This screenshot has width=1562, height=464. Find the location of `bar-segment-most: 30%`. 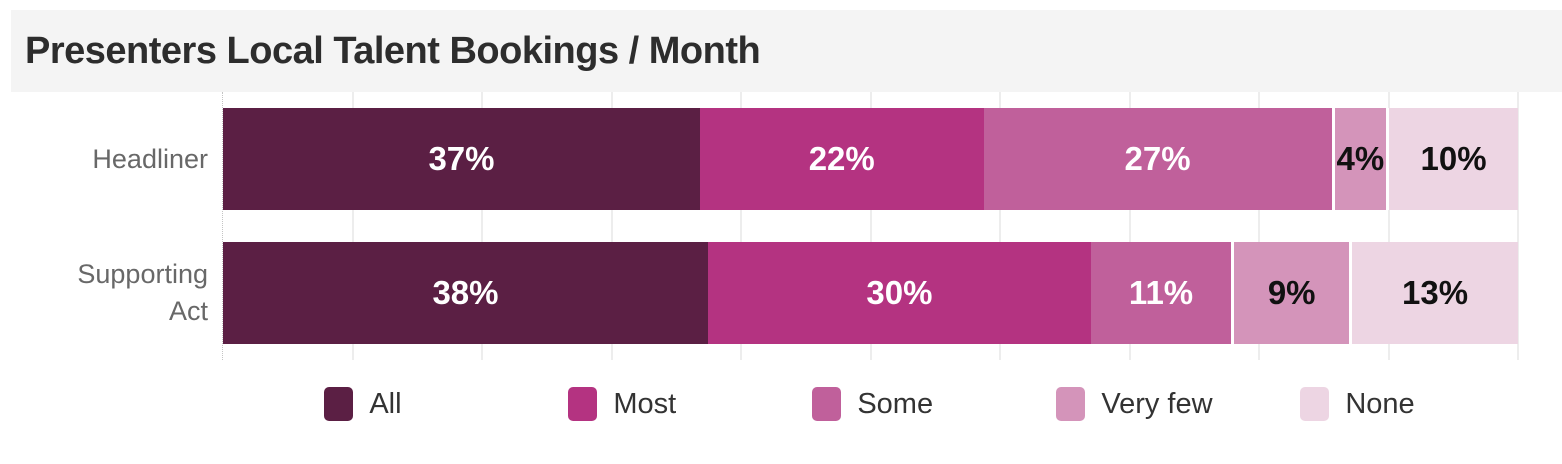

bar-segment-most: 30% is located at coordinates (899, 293).